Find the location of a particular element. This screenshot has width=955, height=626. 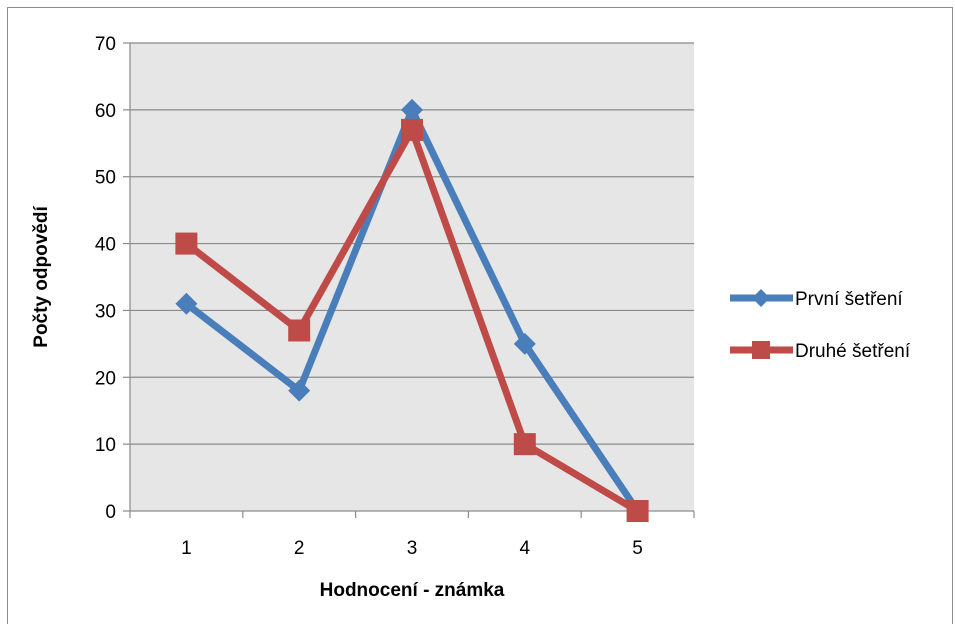

legend-label: Druhé šetření is located at coordinates (853, 351).